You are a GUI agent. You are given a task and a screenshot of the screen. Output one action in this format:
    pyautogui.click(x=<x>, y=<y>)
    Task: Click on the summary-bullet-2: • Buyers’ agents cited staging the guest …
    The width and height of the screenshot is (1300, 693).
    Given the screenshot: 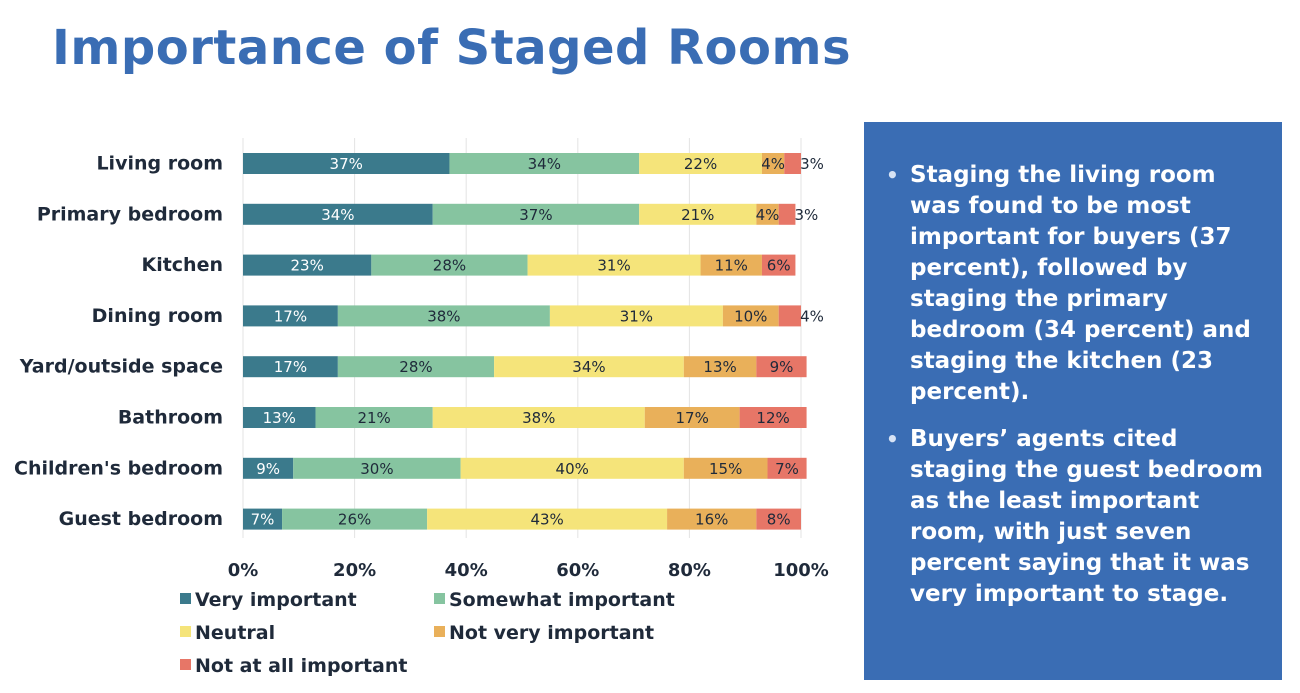 What is the action you would take?
    pyautogui.click(x=1075, y=517)
    